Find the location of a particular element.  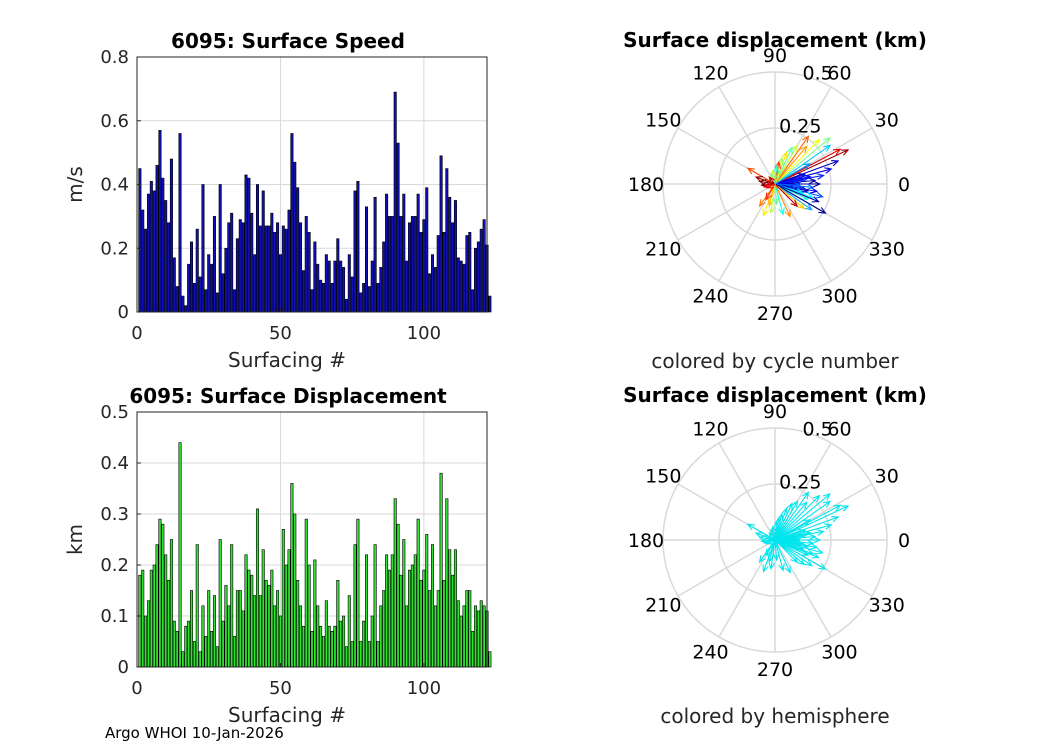

polar-hemisphere-spoke is located at coordinates (803, 588).